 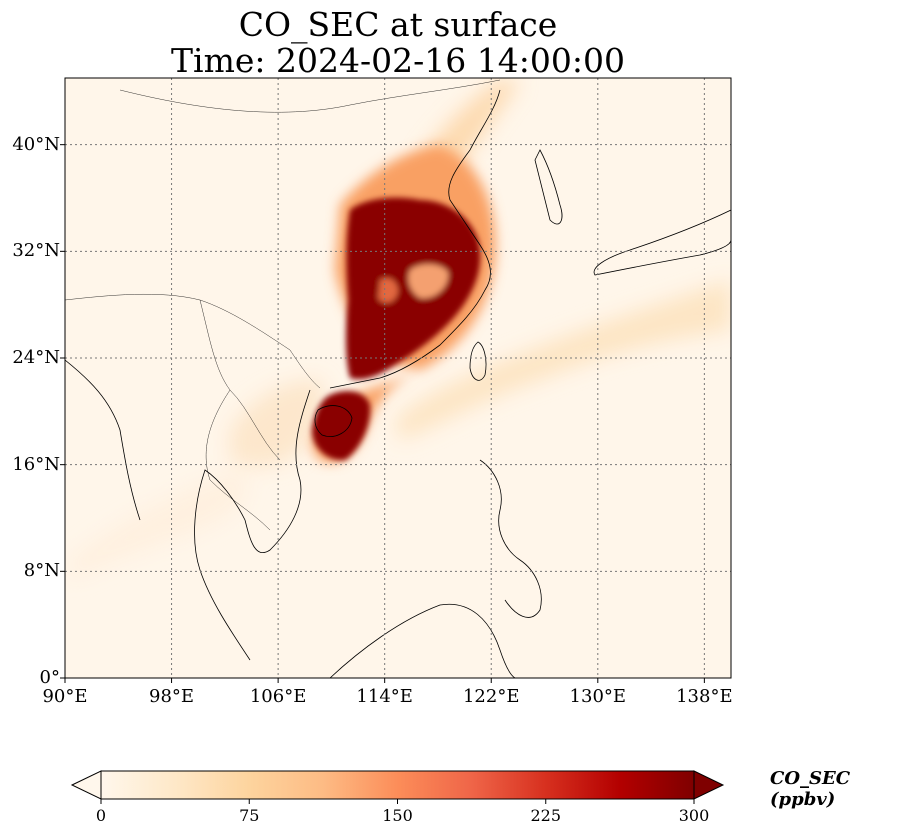 What do you see at coordinates (598, 696) in the screenshot?
I see `lon-tick-label: 130°E` at bounding box center [598, 696].